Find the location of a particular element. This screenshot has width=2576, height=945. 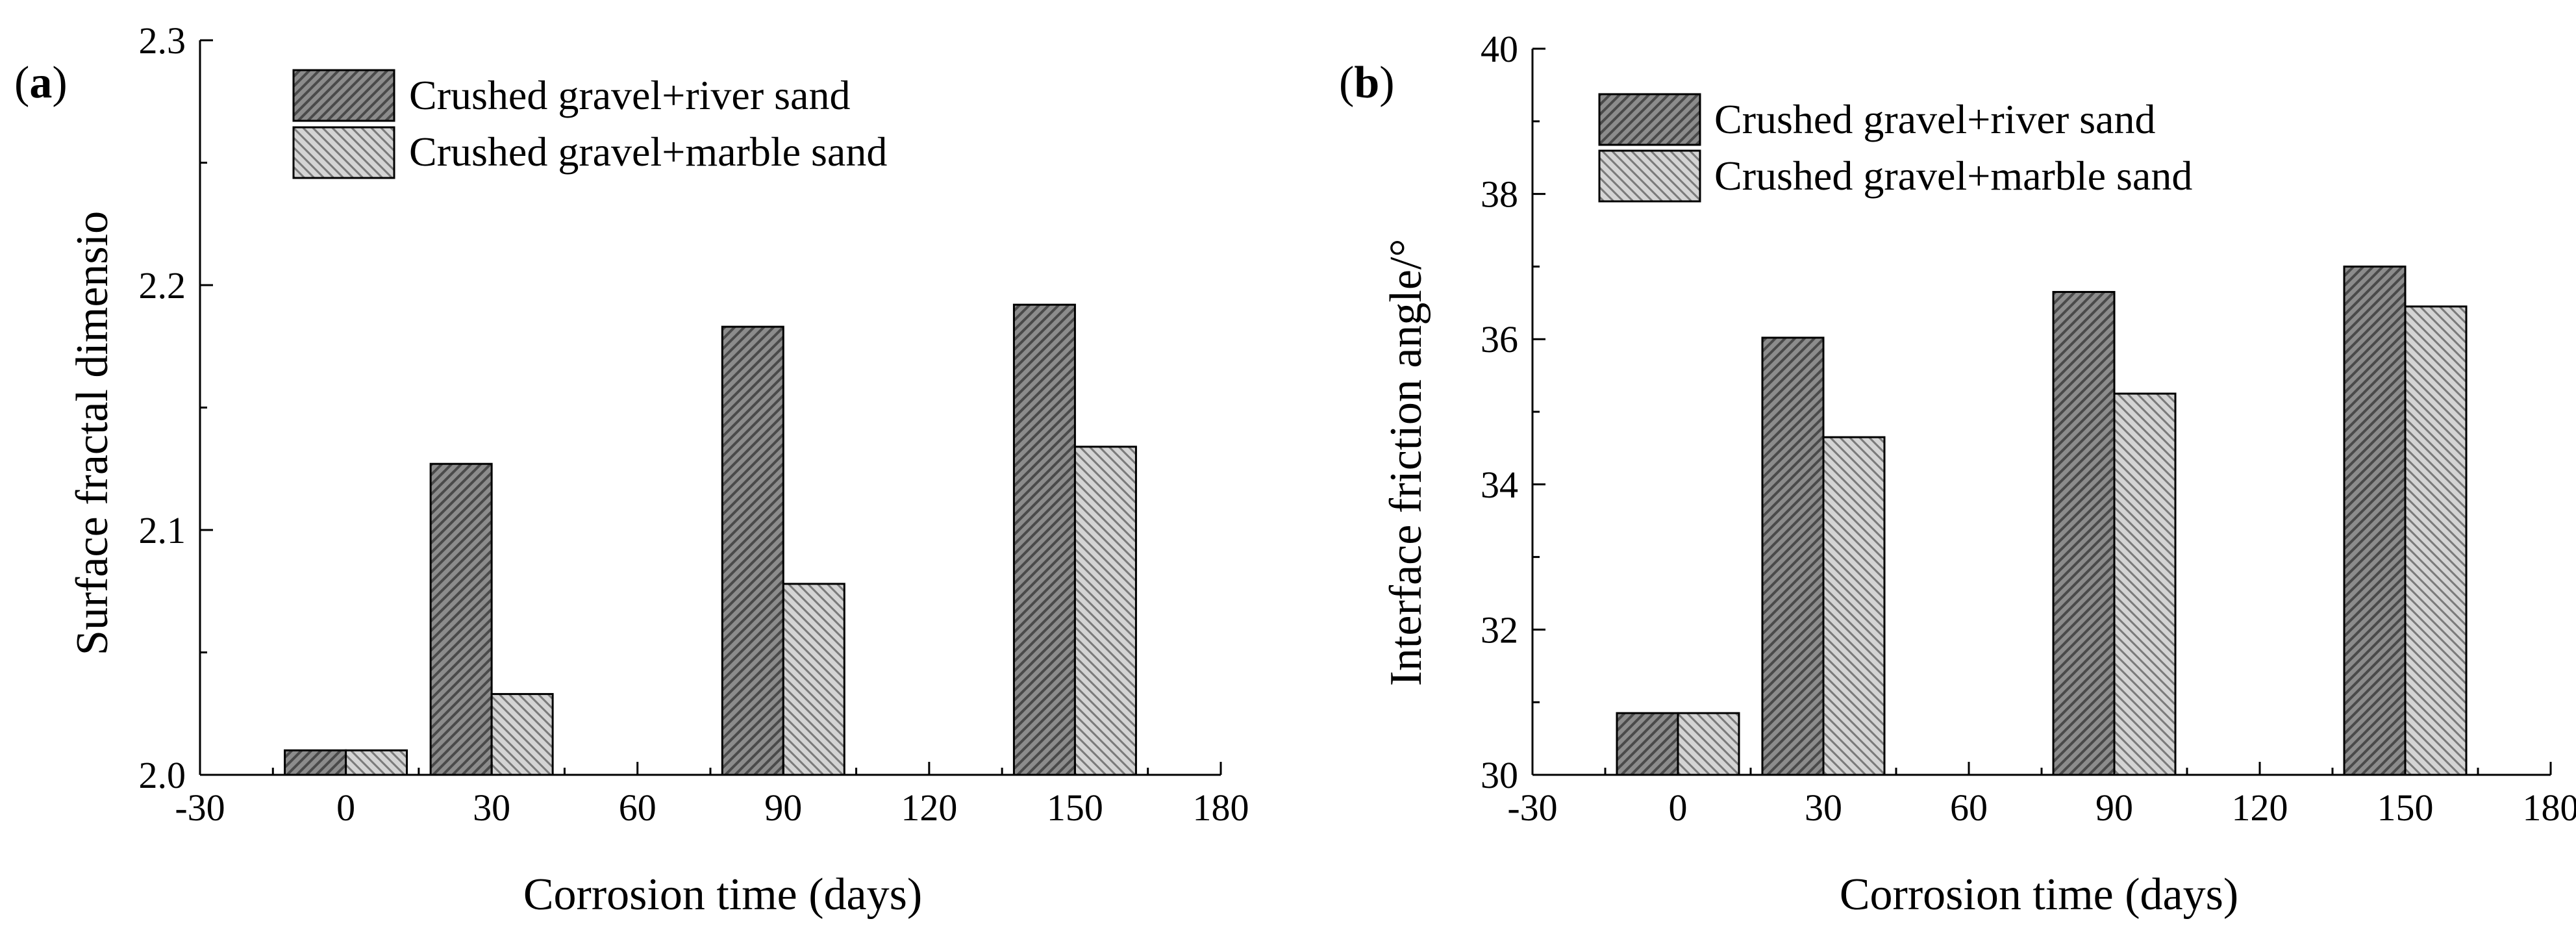

y-tick-label-b: 38 is located at coordinates (1499, 194).